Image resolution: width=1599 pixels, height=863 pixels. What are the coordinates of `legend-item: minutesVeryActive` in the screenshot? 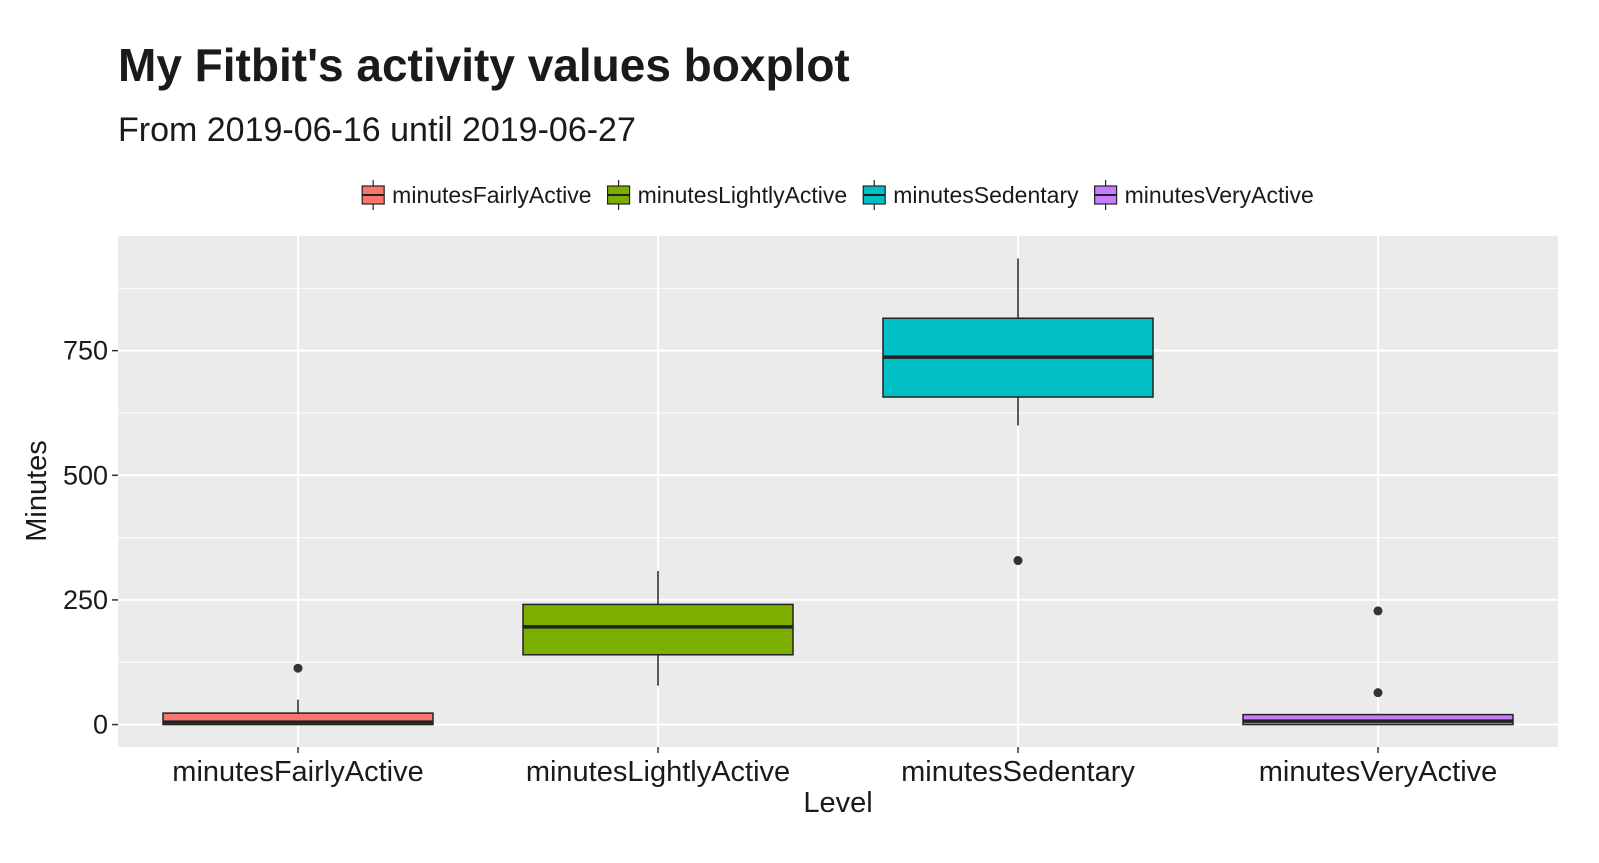 It's located at (1204, 195).